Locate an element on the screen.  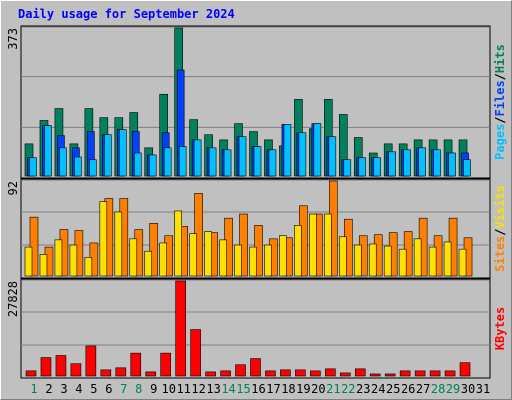
legend-entry: KBytes is located at coordinates (500, 328).